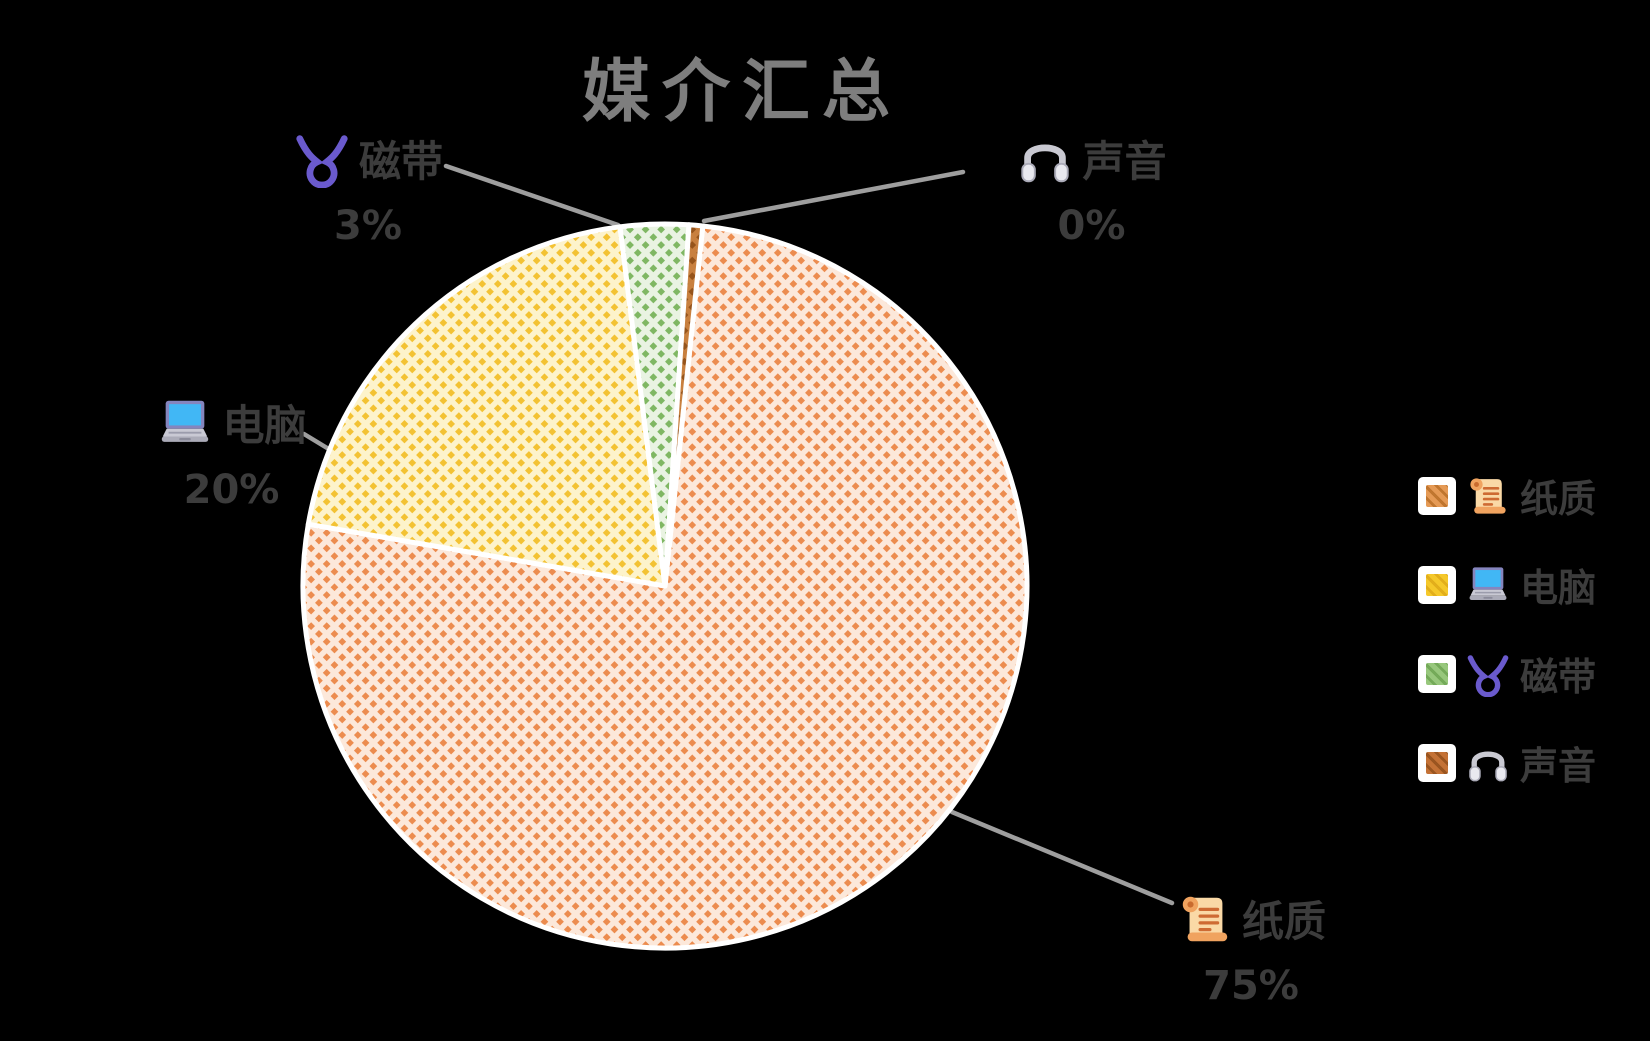 The image size is (1650, 1041). What do you see at coordinates (1558, 677) in the screenshot?
I see `legend-label-tape: 磁带` at bounding box center [1558, 677].